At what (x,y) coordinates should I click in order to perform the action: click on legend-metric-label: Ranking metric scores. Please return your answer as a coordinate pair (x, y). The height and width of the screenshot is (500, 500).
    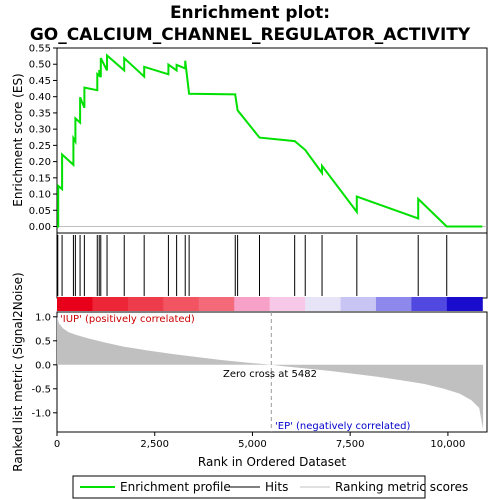
    Looking at the image, I should click on (401, 487).